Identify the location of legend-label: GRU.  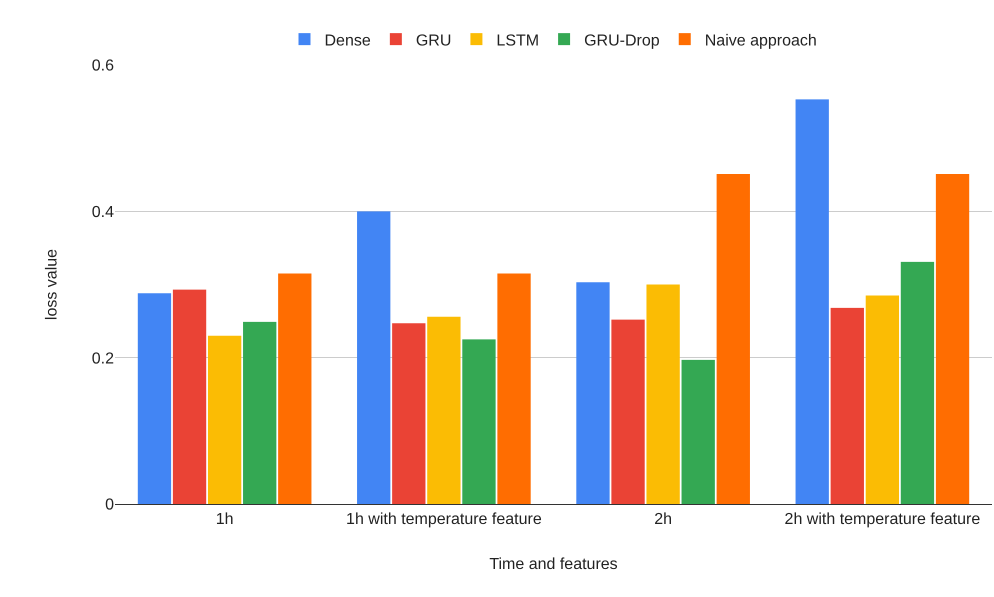
(434, 41).